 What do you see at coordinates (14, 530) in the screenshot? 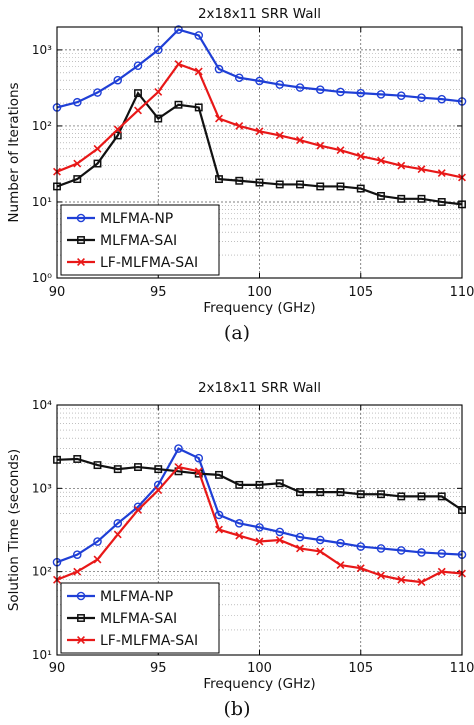
I see `y-axis-label: Solution Time (seconds)` at bounding box center [14, 530].